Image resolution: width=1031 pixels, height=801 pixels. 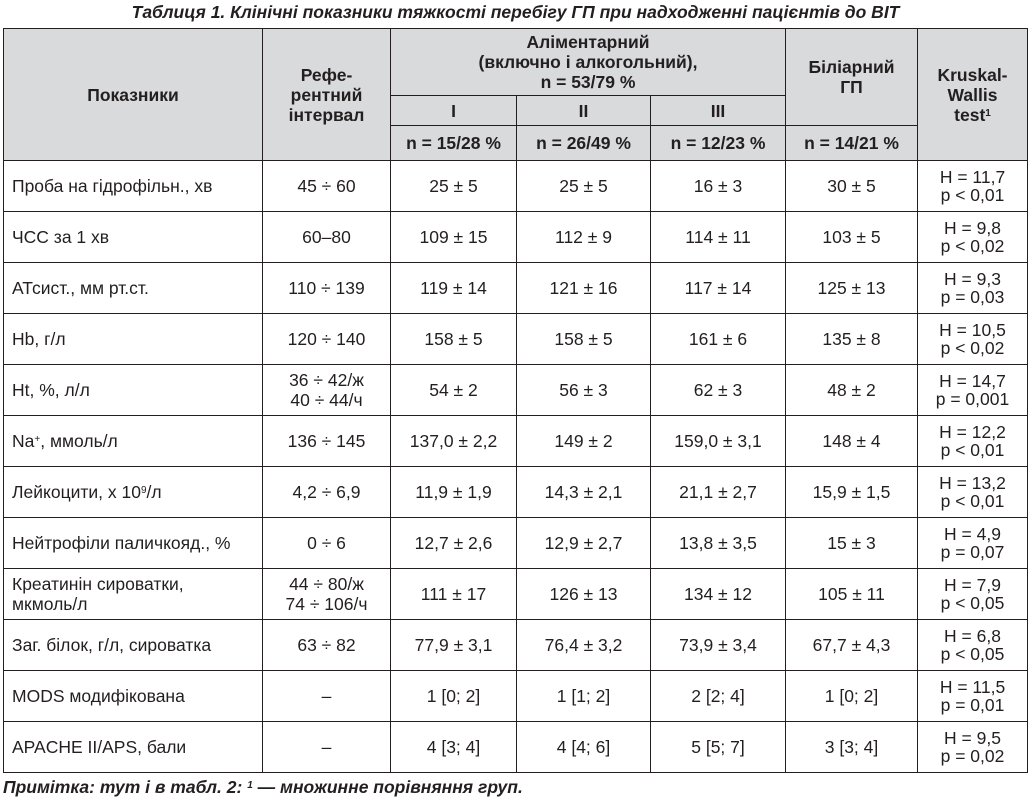 What do you see at coordinates (851, 390) in the screenshot?
I see `biliary-cell: 48 ± 2` at bounding box center [851, 390].